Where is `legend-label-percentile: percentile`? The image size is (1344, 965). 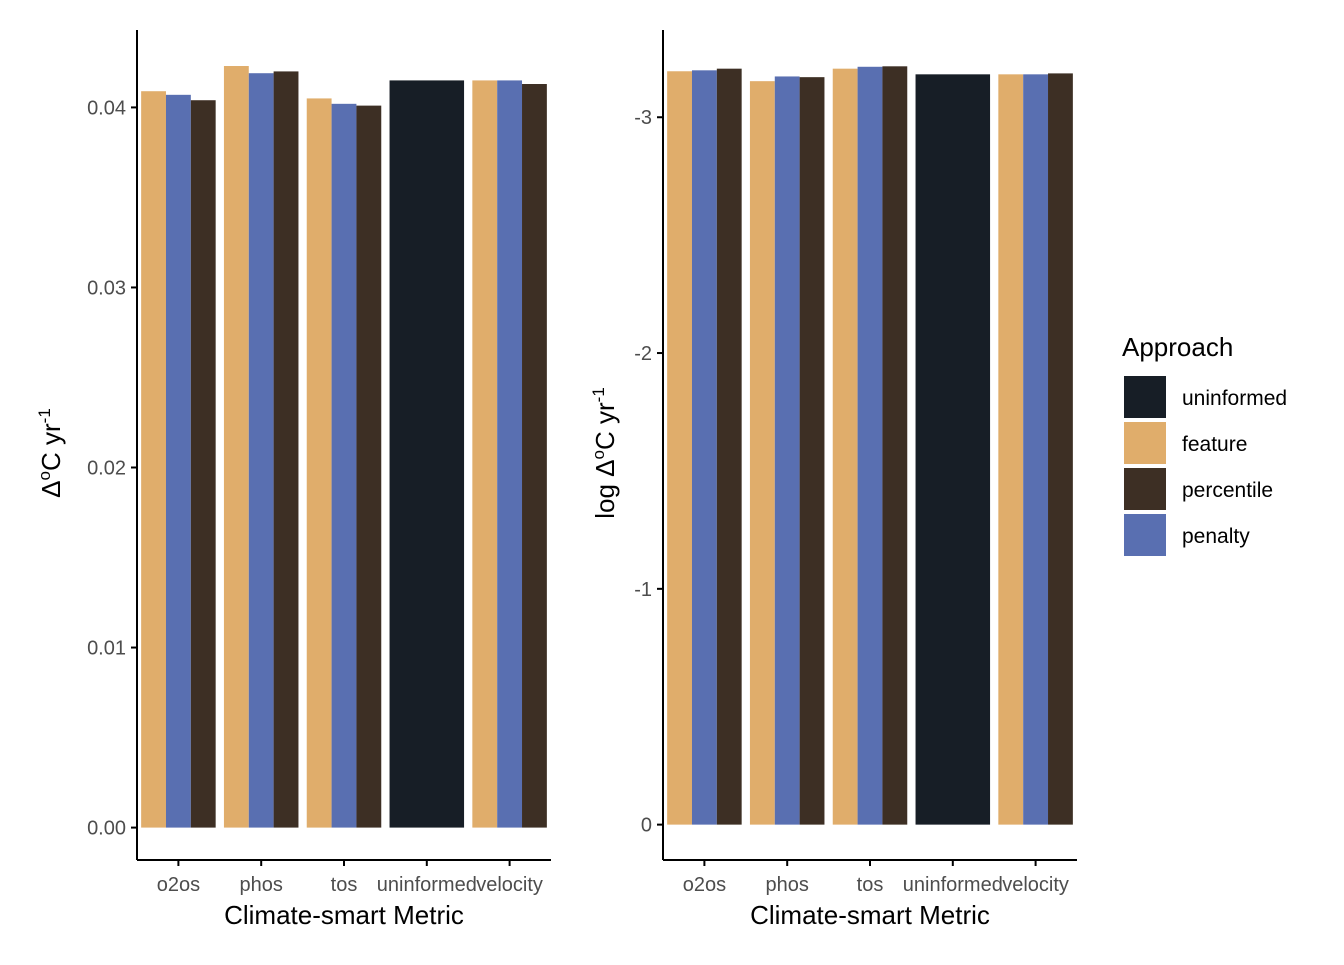 legend-label-percentile: percentile is located at coordinates (1227, 490).